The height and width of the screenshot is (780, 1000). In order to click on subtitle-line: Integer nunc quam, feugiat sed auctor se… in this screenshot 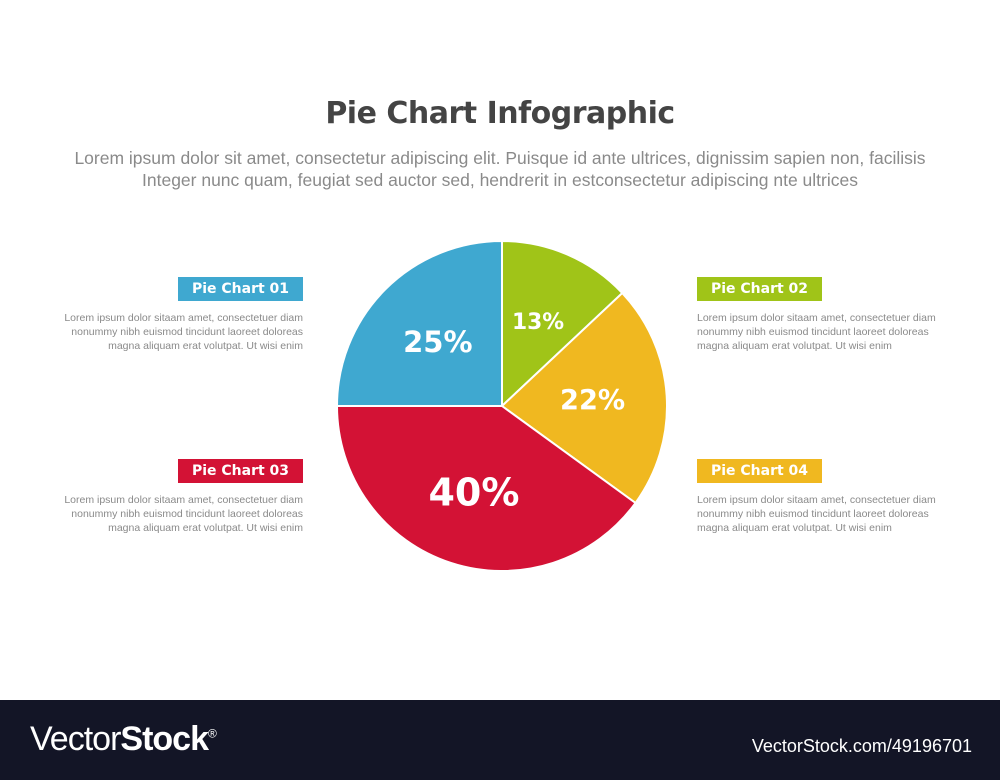, I will do `click(500, 180)`.